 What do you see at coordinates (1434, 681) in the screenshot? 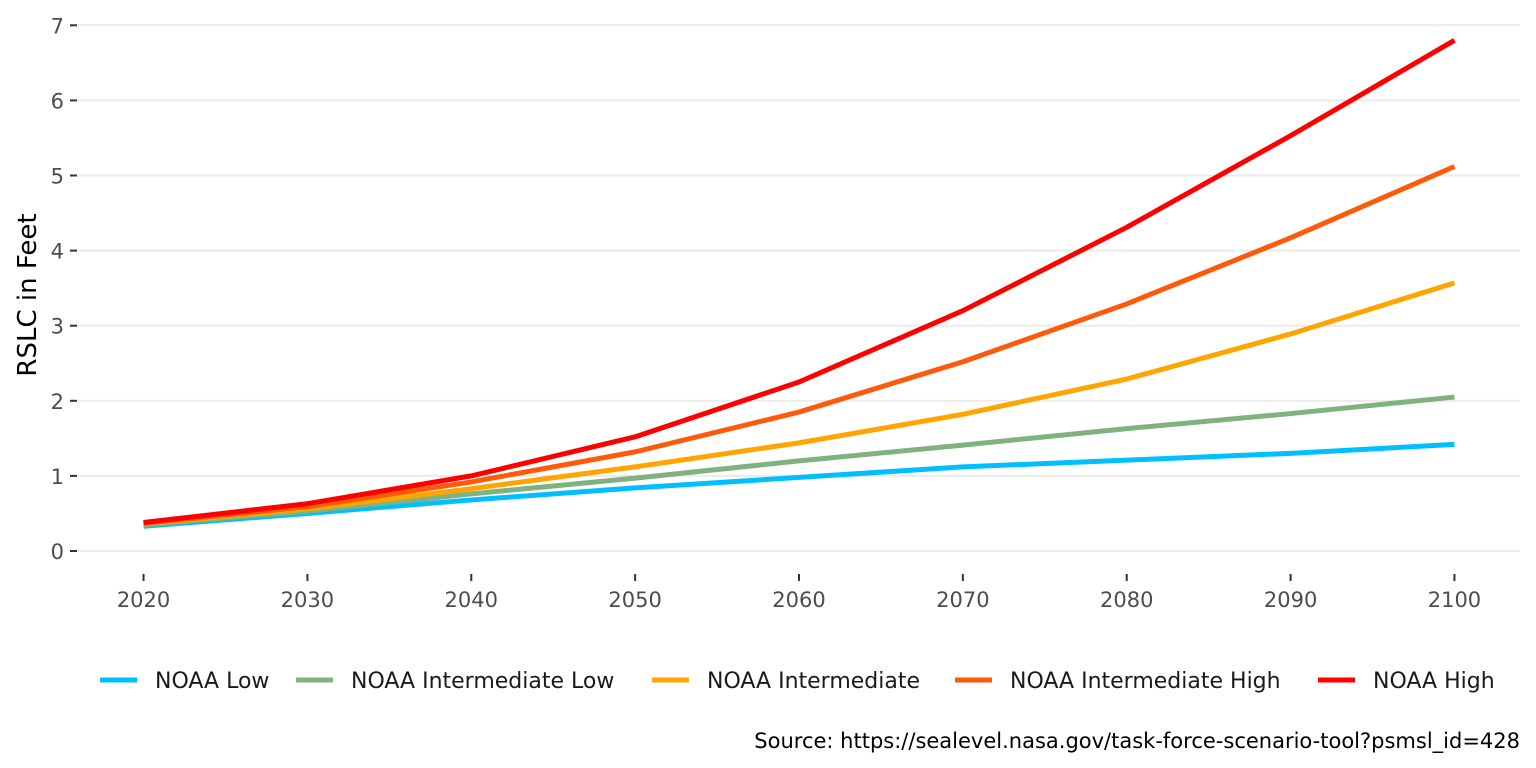
I see `legend-label: NOAA High` at bounding box center [1434, 681].